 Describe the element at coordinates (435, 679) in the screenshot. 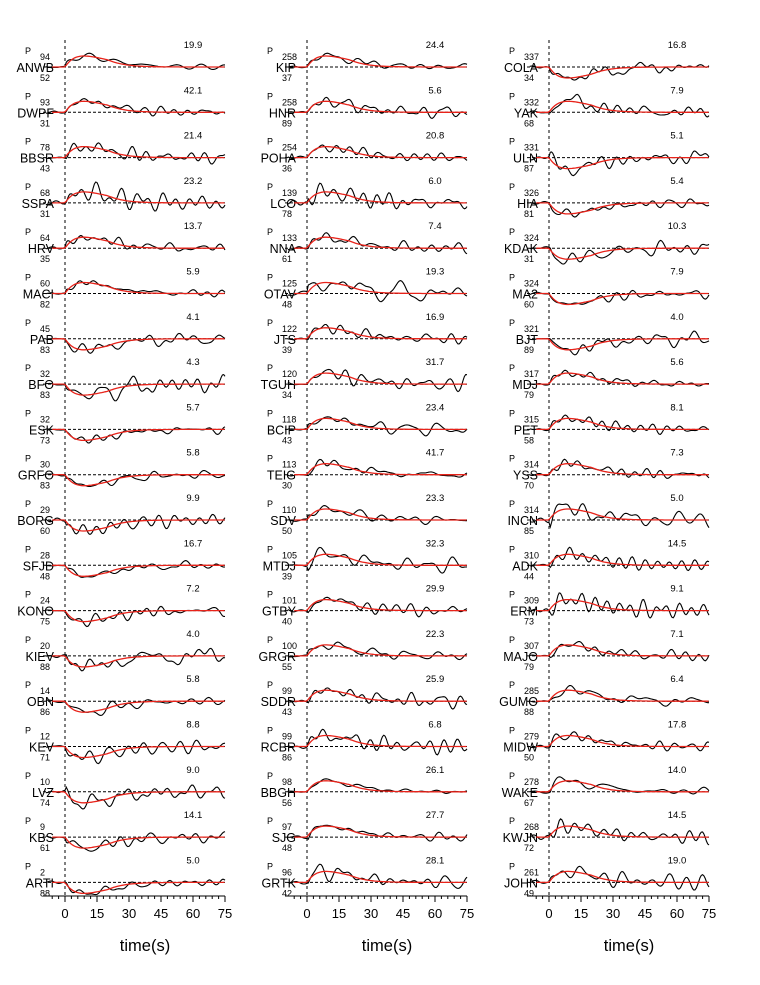

I see `amplitude-label: 25.9` at that location.